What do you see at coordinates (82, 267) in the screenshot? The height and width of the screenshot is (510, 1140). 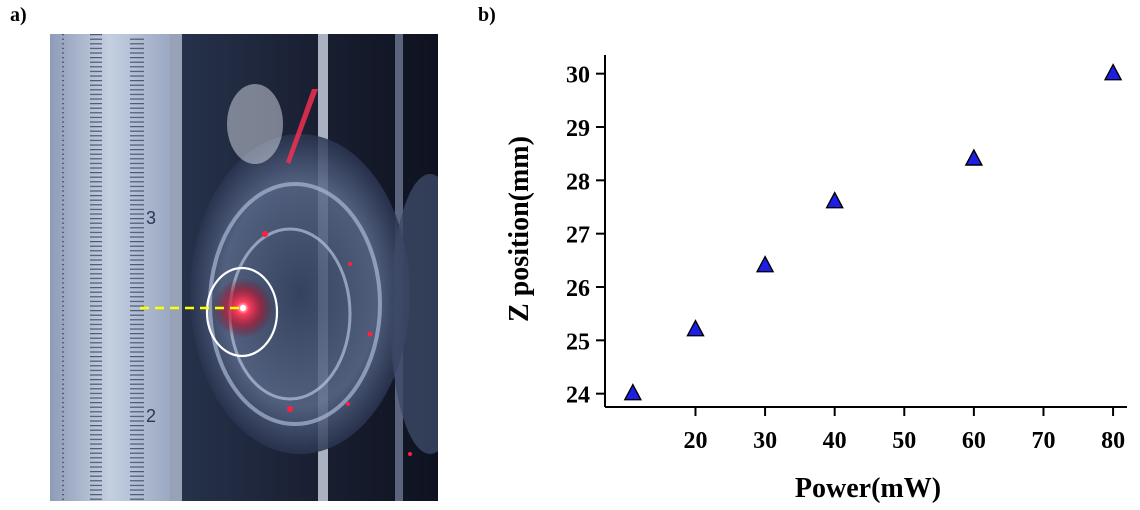 I see `ruler-ticks-left` at bounding box center [82, 267].